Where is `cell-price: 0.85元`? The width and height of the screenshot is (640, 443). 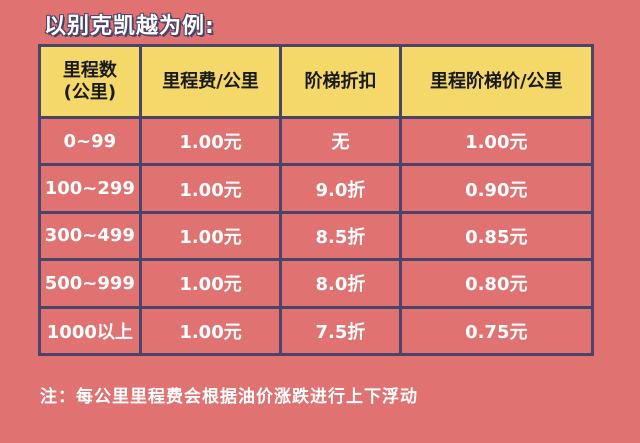
cell-price: 0.85元 is located at coordinates (496, 236).